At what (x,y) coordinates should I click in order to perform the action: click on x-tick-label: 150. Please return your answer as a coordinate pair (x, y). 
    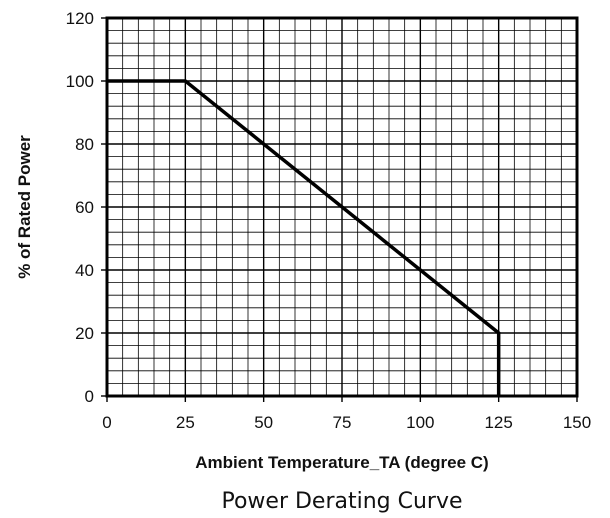
    Looking at the image, I should click on (577, 422).